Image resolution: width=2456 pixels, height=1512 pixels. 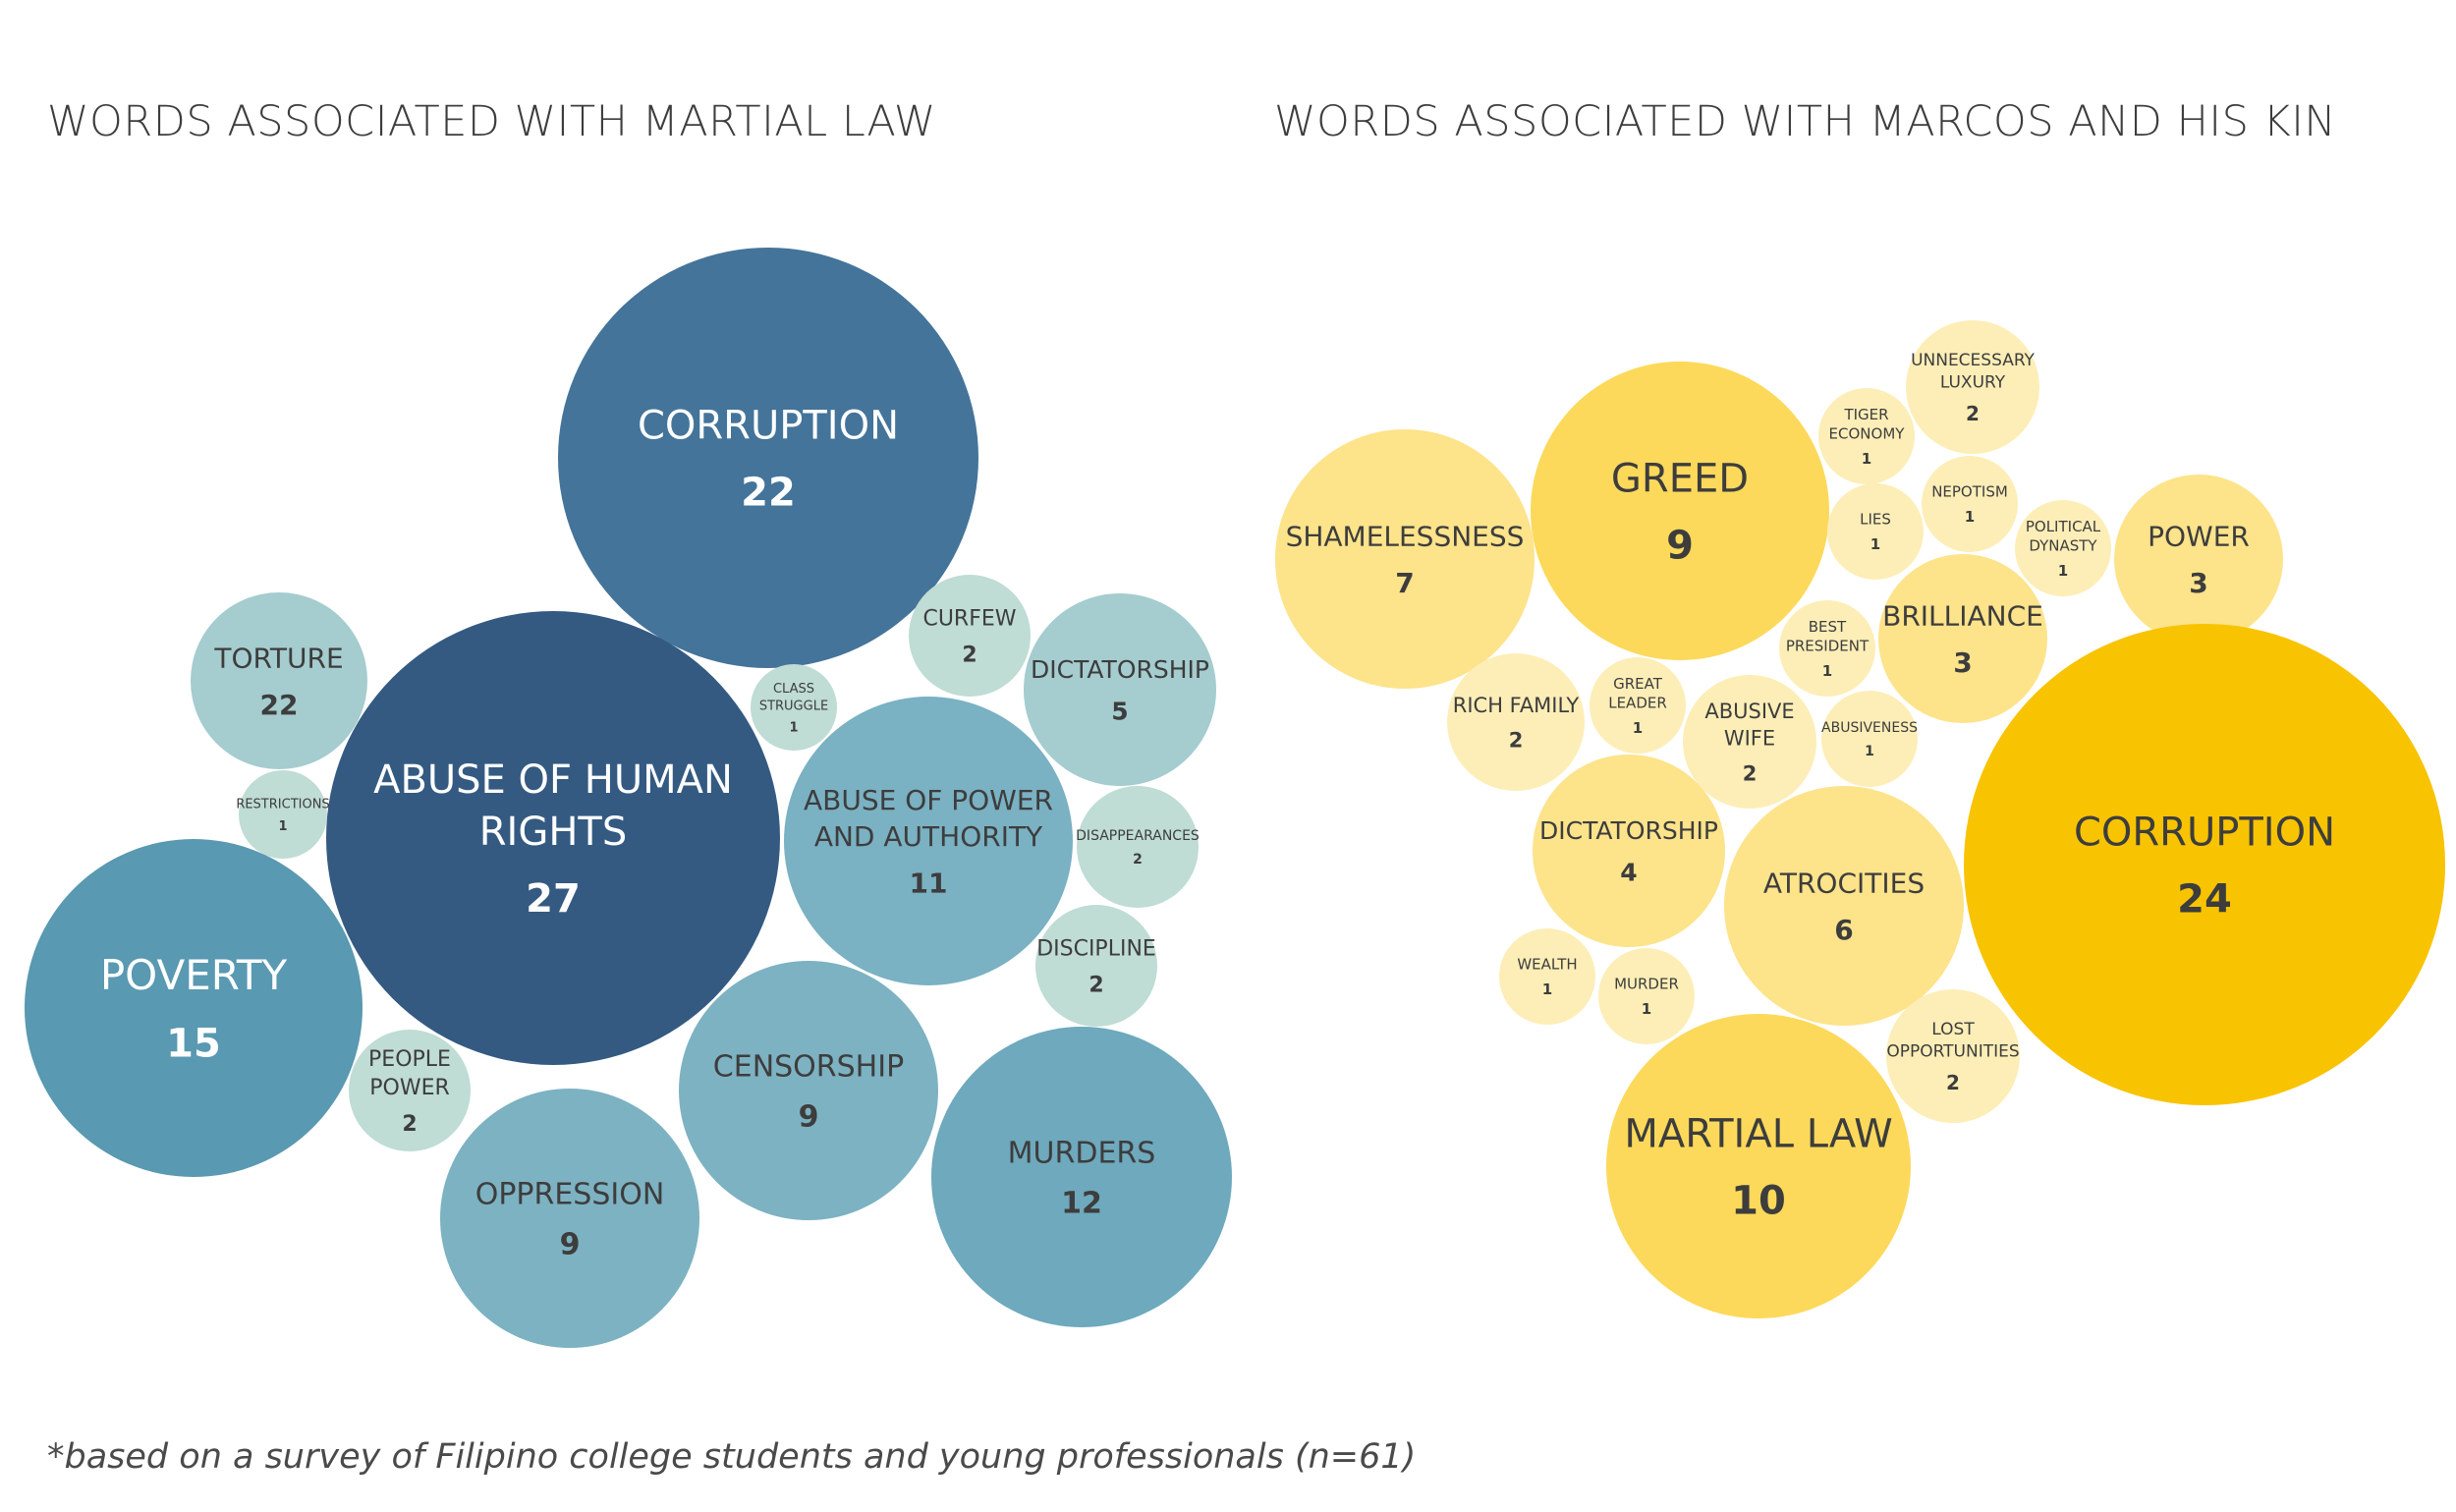 What do you see at coordinates (793, 689) in the screenshot?
I see `martial-law-bubble-label-class-struggle-1: CLASS` at bounding box center [793, 689].